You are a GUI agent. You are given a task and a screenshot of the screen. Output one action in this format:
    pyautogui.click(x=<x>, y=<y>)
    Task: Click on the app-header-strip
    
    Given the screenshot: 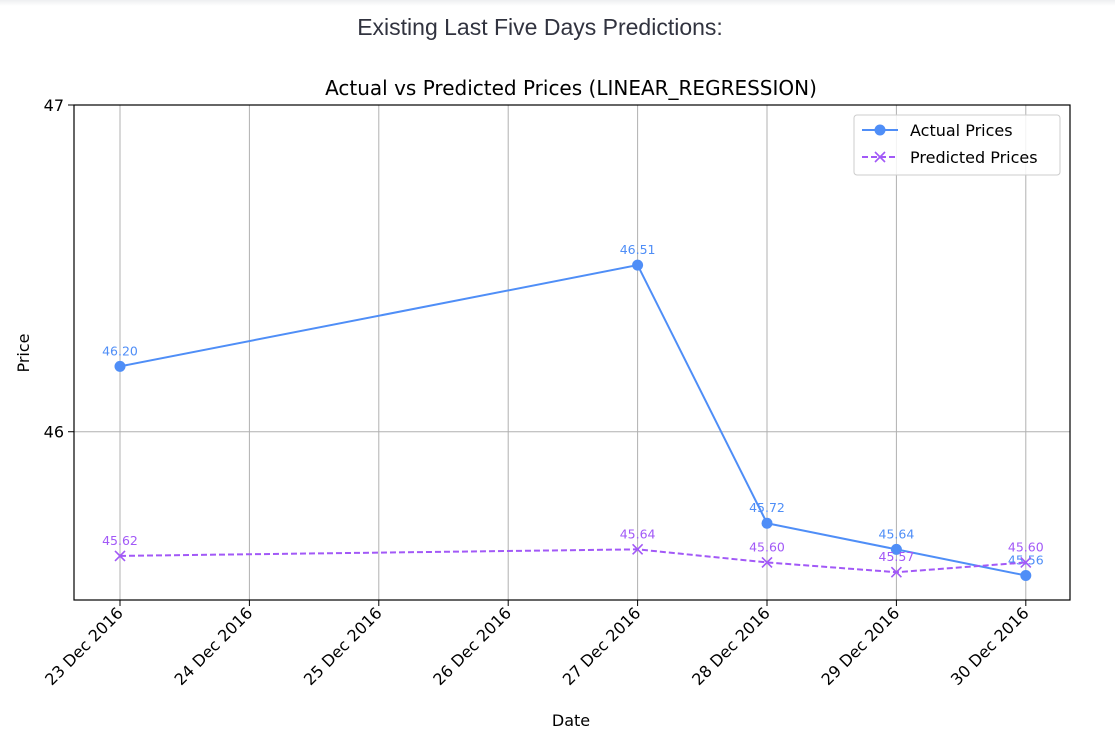 What is the action you would take?
    pyautogui.click(x=557, y=3)
    